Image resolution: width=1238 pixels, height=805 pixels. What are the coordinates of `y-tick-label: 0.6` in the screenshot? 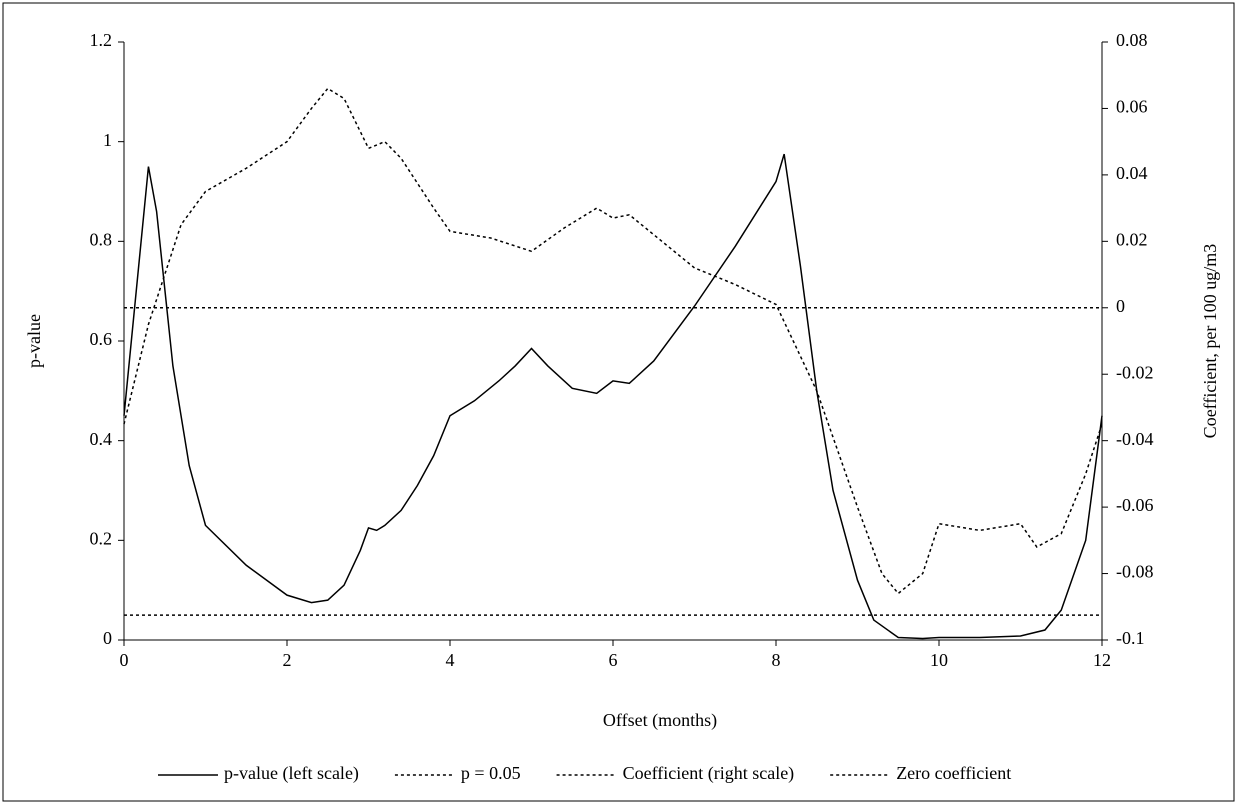 It's located at (101, 339).